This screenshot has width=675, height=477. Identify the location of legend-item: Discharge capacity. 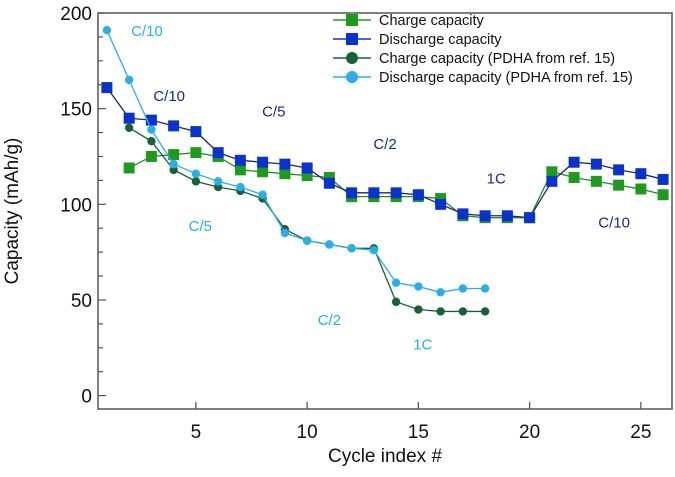
(417, 40).